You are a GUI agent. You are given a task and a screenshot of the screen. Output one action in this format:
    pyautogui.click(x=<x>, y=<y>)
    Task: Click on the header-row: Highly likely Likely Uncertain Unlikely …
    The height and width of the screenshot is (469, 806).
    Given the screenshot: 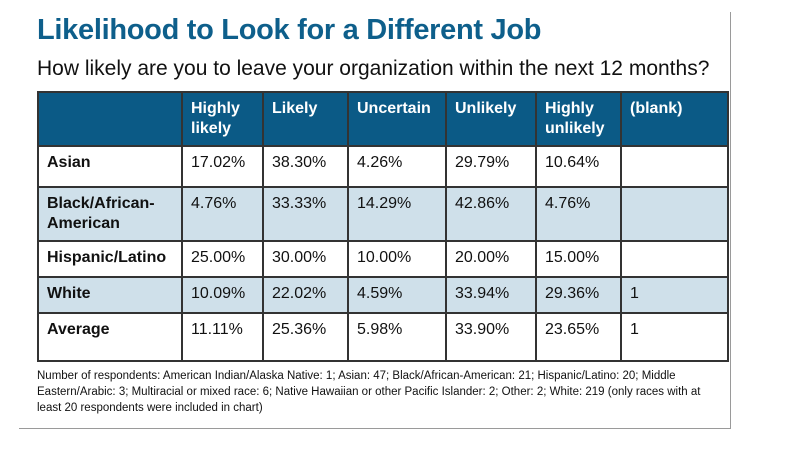 What is the action you would take?
    pyautogui.click(x=383, y=119)
    